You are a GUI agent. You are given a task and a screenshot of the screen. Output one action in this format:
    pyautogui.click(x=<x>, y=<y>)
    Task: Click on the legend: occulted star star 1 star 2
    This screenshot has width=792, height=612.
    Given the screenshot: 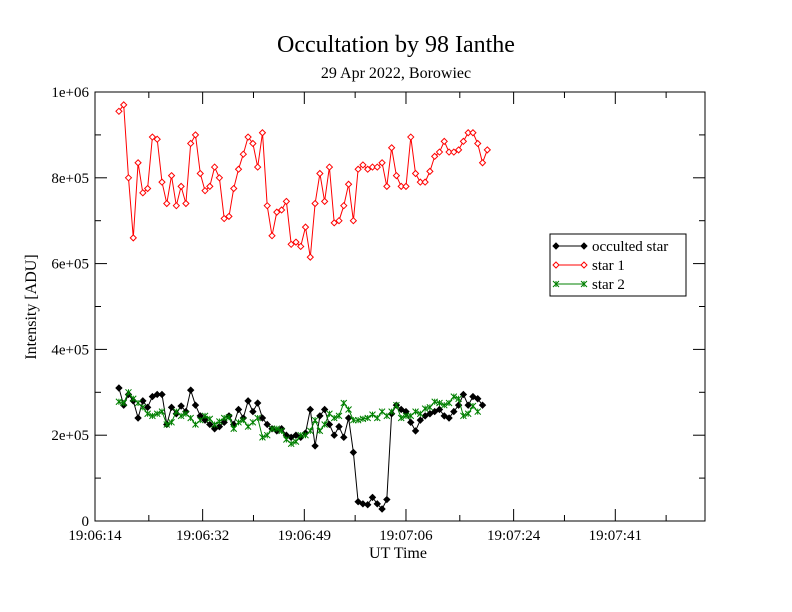 What is the action you would take?
    pyautogui.click(x=618, y=265)
    